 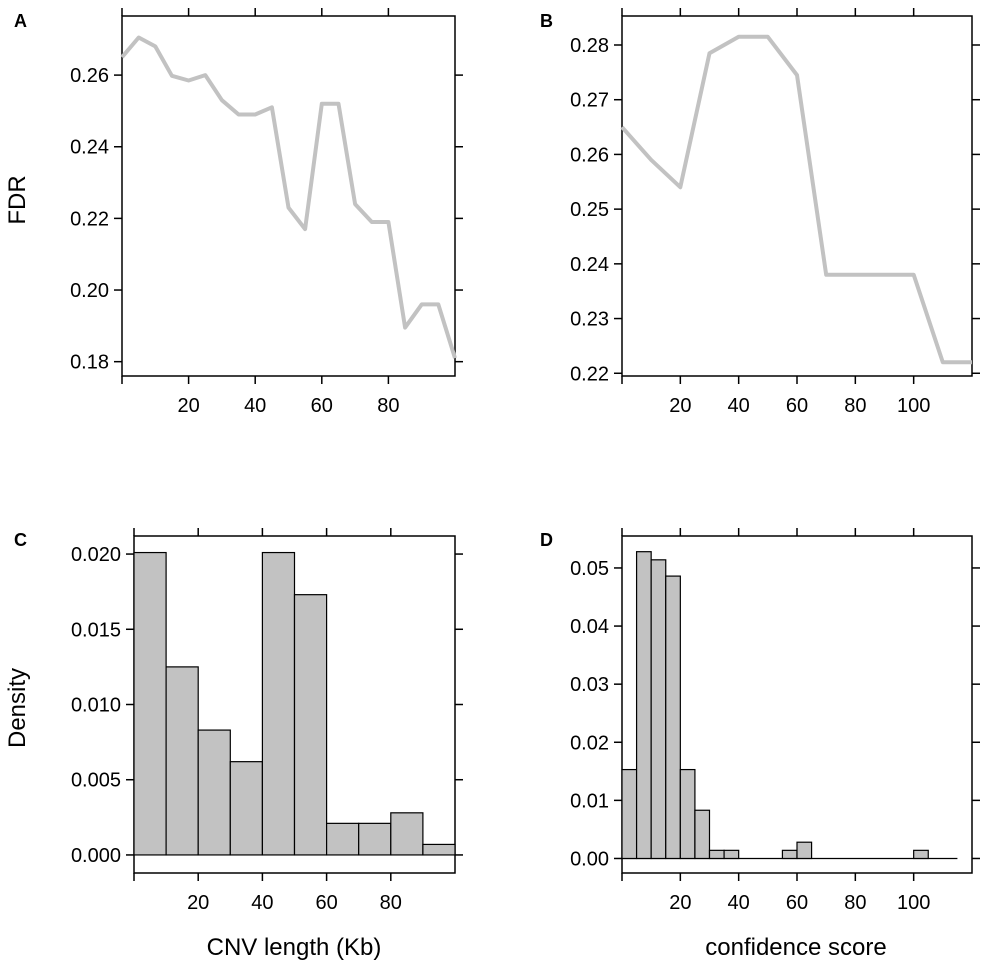 I want to click on series-line-b, so click(x=796, y=199).